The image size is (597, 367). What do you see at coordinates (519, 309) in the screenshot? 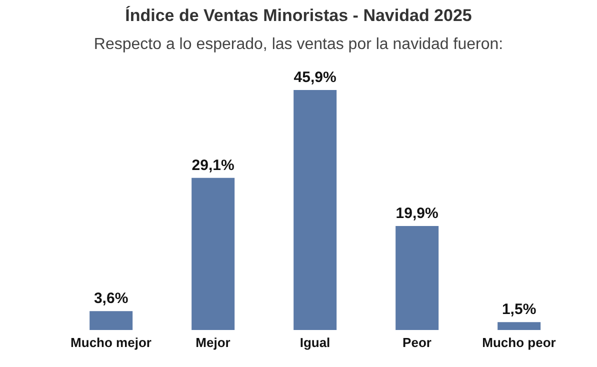
I see `data-label: 1,5%` at bounding box center [519, 309].